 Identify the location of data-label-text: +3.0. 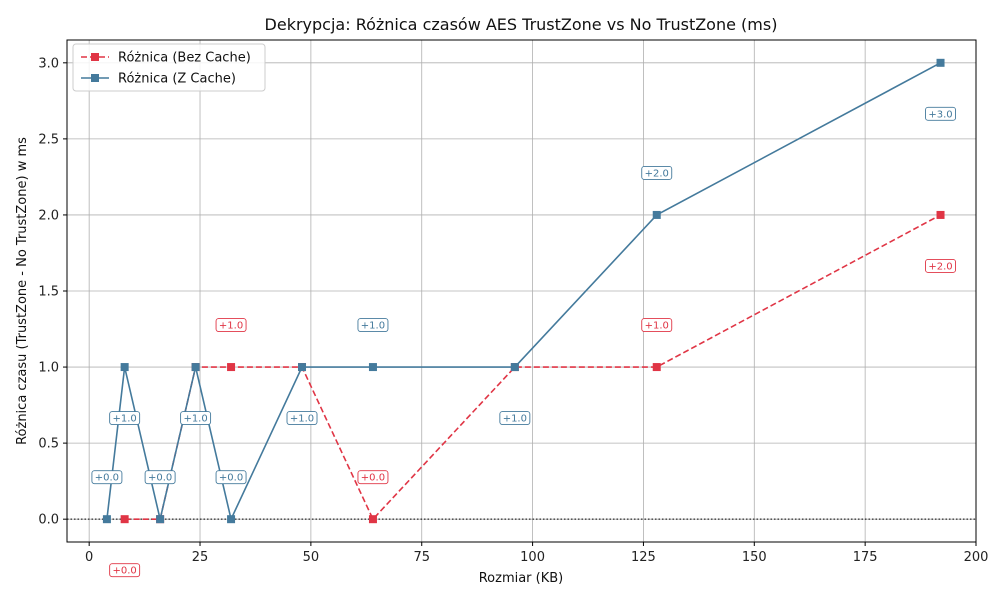
(940, 114).